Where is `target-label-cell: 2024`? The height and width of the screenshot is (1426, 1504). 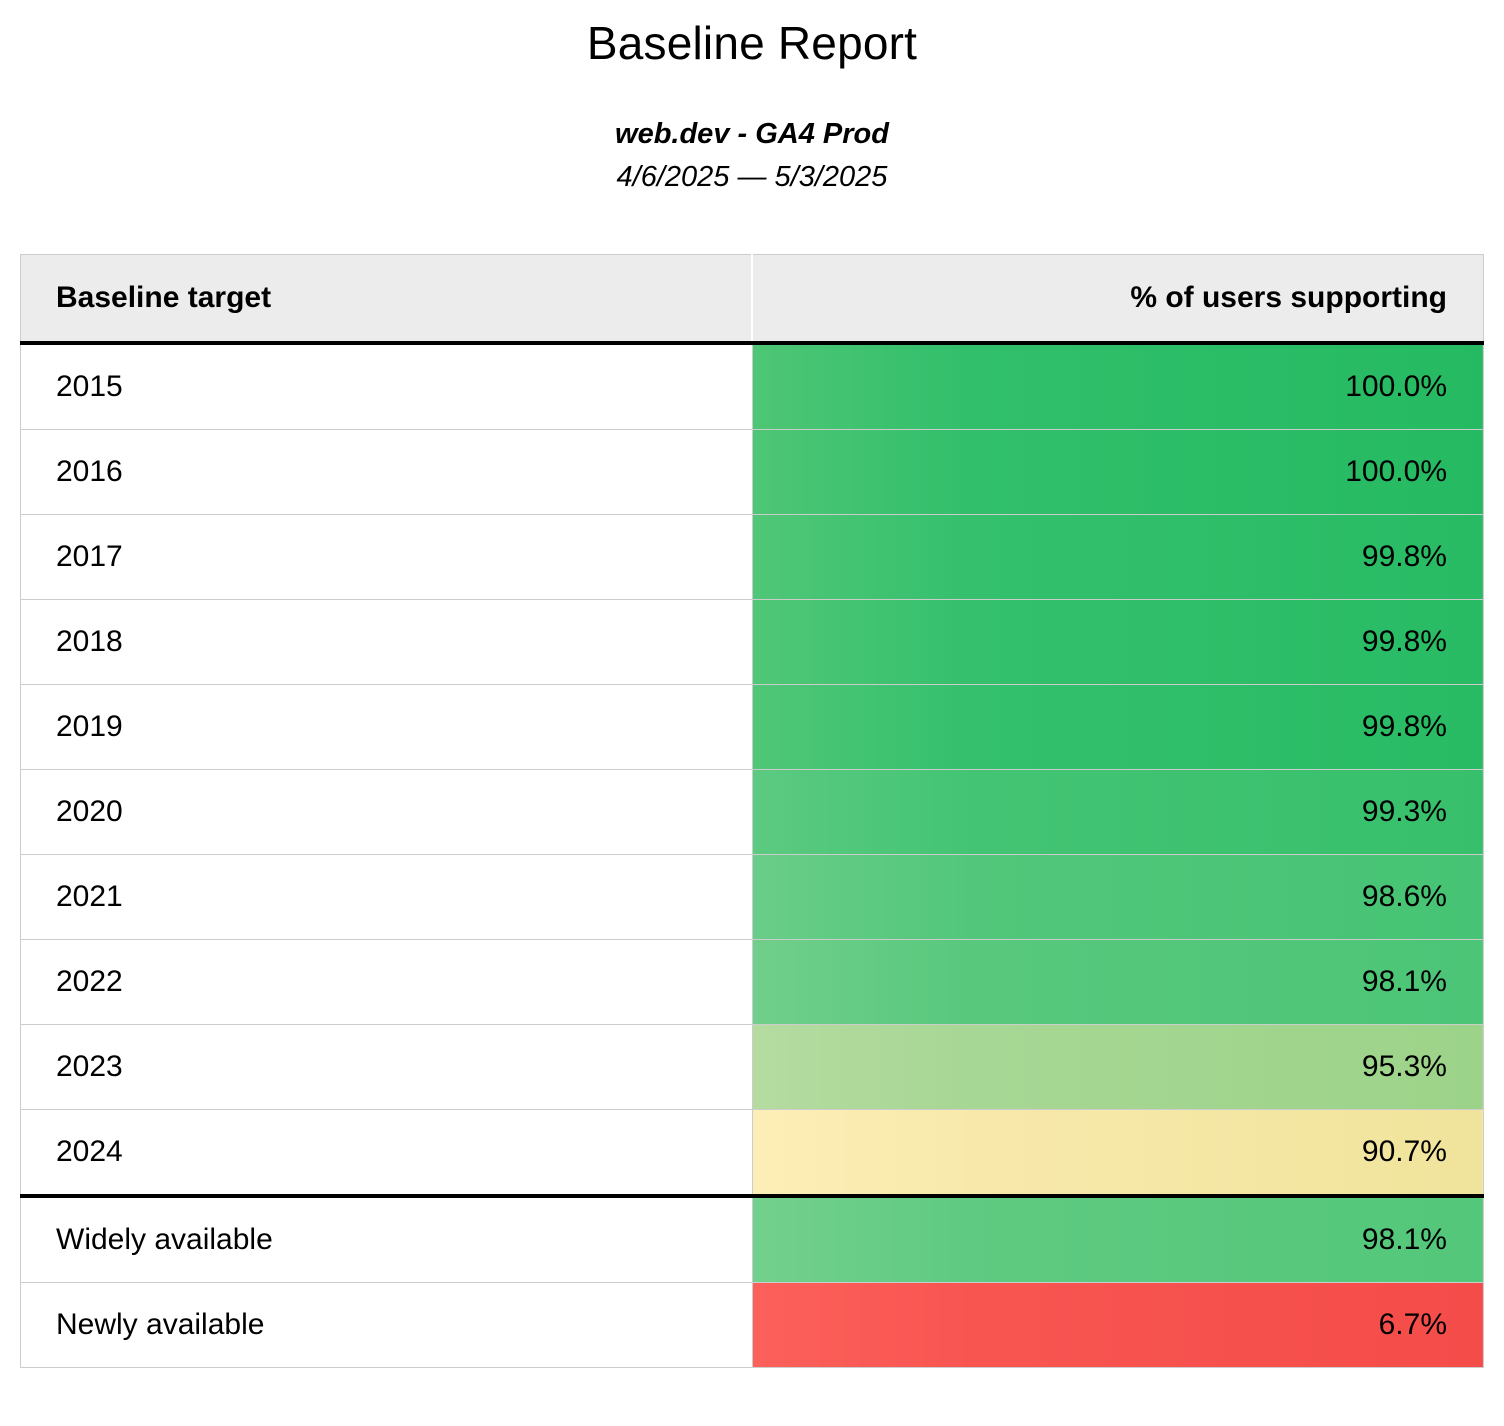 target-label-cell: 2024 is located at coordinates (386, 1152).